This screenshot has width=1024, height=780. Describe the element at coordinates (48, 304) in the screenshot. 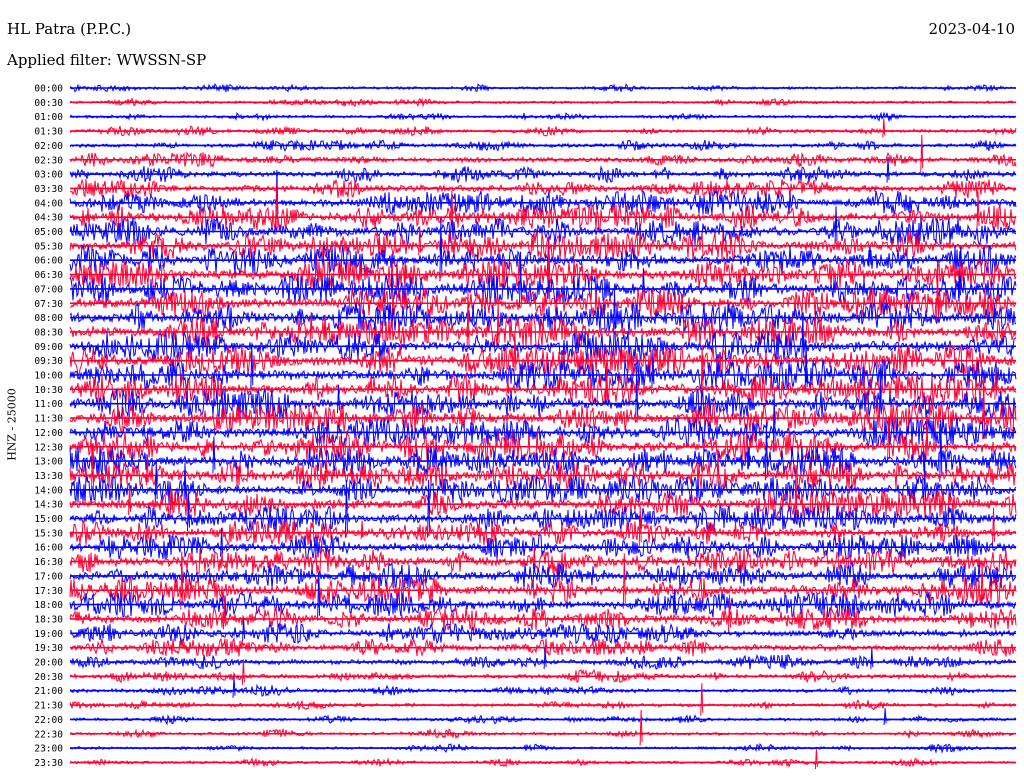

I see `time-label: 07:30` at that location.